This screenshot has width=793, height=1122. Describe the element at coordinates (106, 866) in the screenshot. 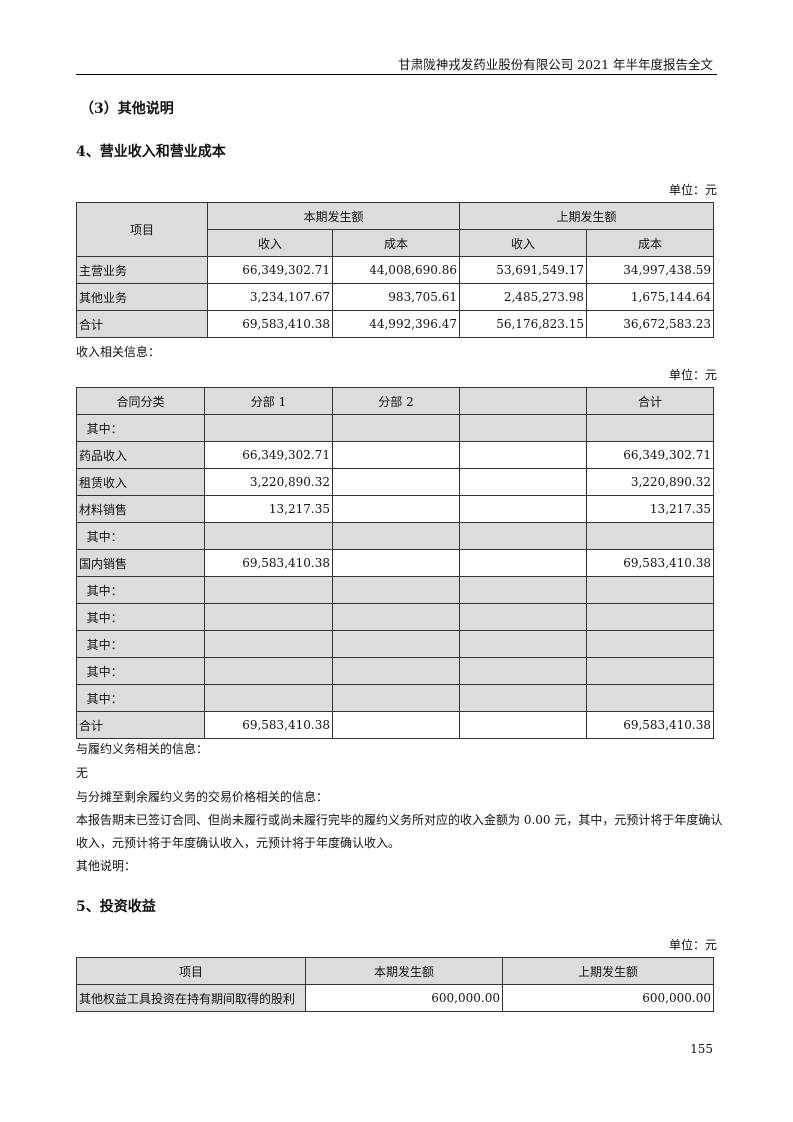

I see `other-note-label: 其他说明：` at that location.